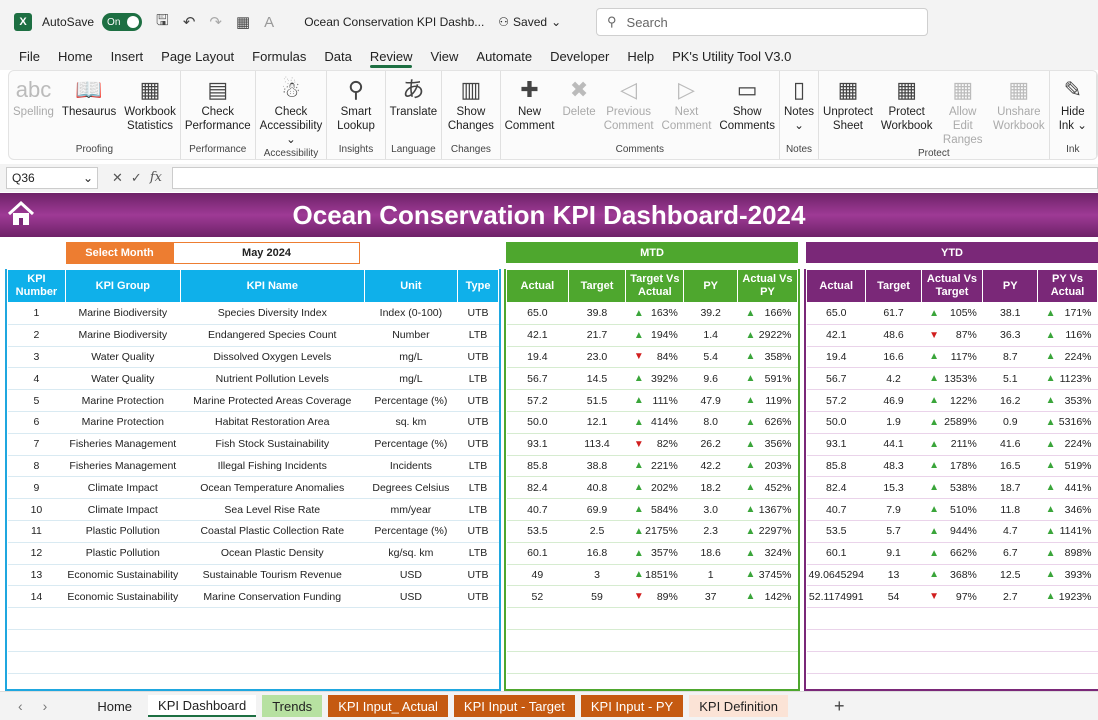  I want to click on kpi-group-cell: Economic Sustainability, so click(123, 597).